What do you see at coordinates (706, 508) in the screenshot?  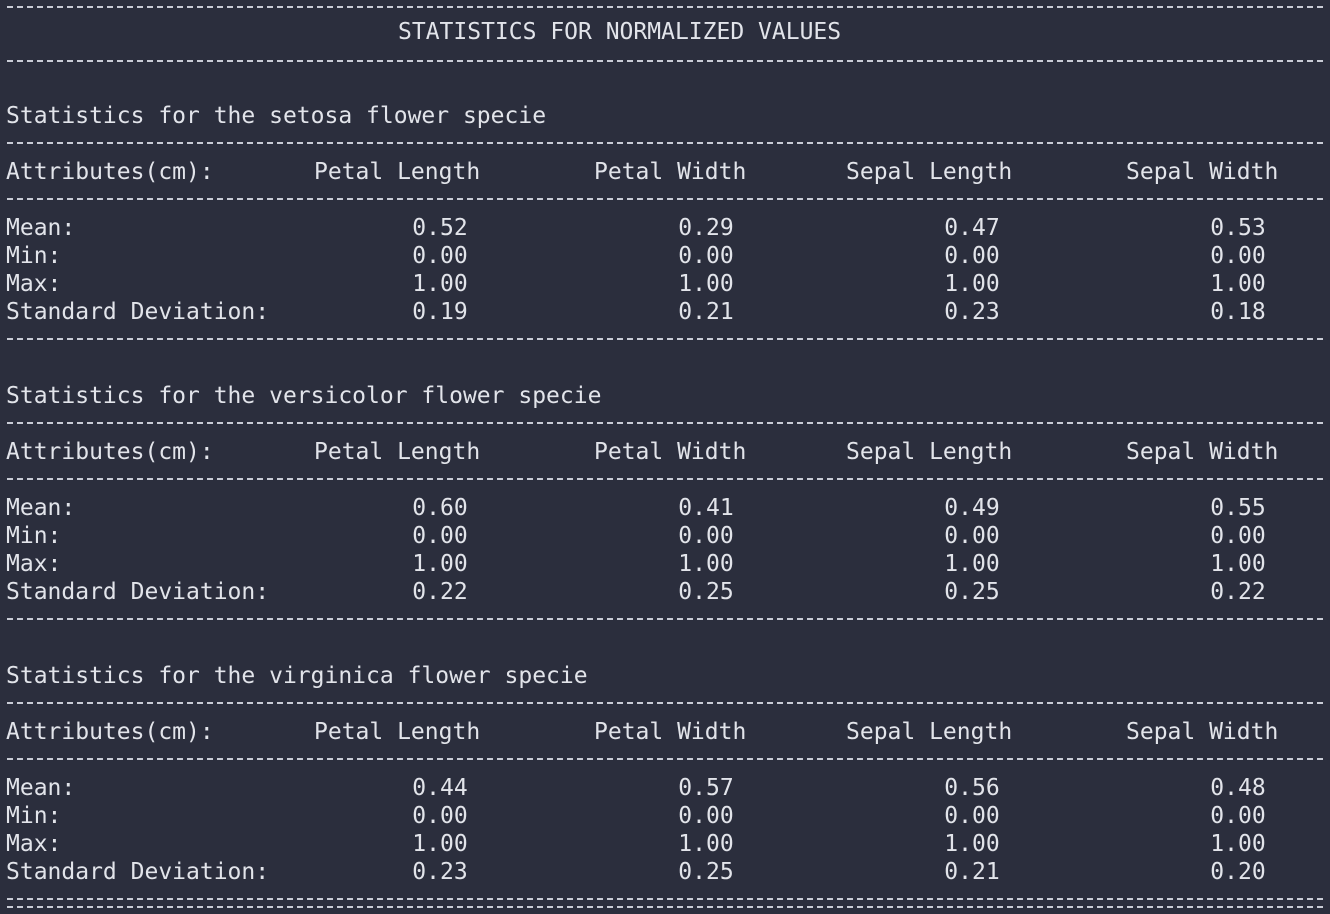 I see `stat-value: 0.41` at bounding box center [706, 508].